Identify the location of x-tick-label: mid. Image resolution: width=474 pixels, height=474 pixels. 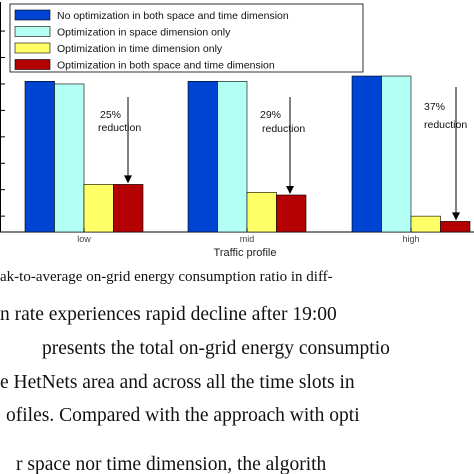
(247, 239).